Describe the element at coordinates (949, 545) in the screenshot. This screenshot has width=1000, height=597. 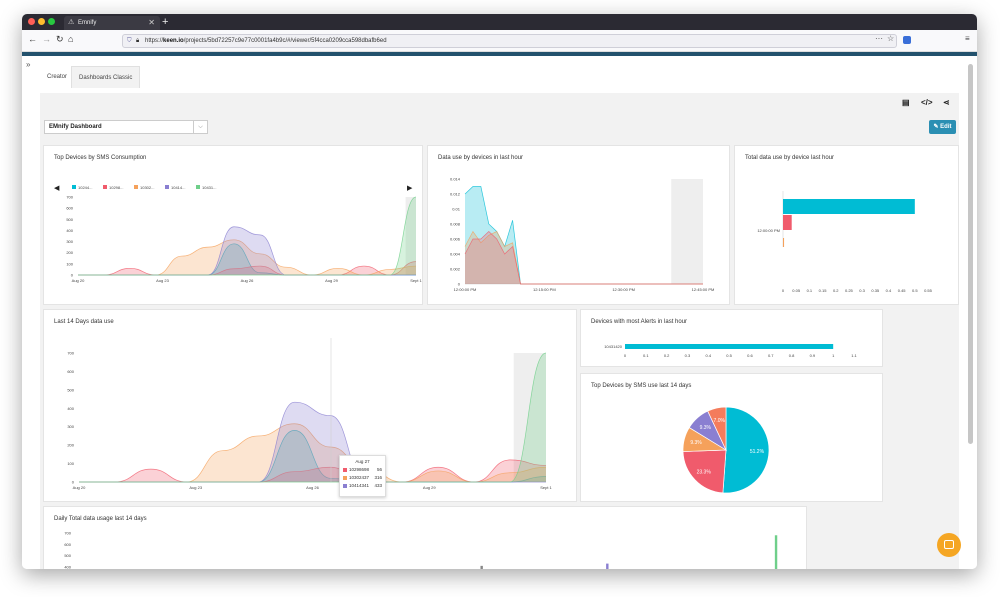
I see `chat-launcher-button` at that location.